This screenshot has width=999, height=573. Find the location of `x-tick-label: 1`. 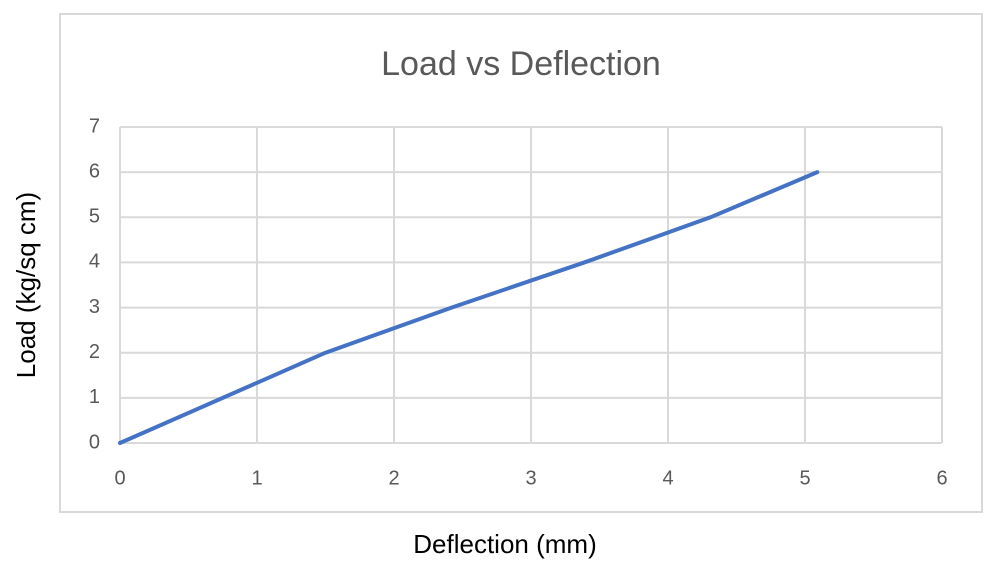

x-tick-label: 1 is located at coordinates (256, 478).